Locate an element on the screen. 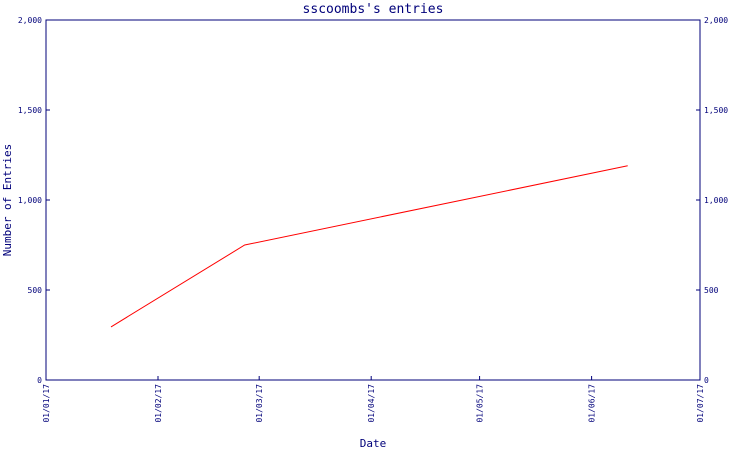 The height and width of the screenshot is (455, 750). y-tick-label-right: 0 is located at coordinates (706, 380).